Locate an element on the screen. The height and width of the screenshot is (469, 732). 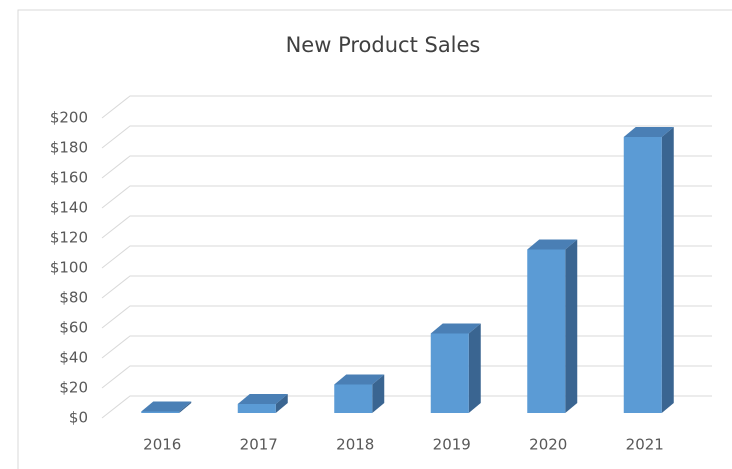
y-tick-label: $80 is located at coordinates (73, 298).